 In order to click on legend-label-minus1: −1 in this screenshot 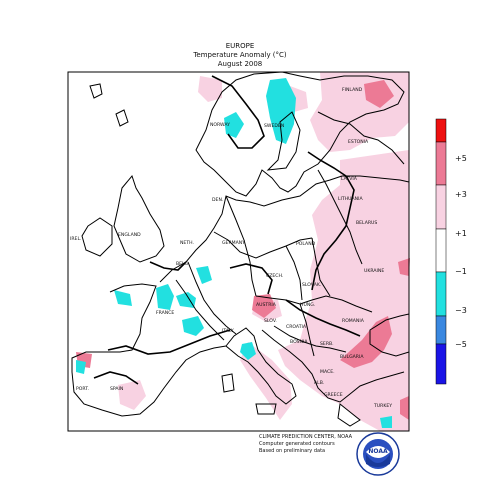, I will do `click(461, 271)`.